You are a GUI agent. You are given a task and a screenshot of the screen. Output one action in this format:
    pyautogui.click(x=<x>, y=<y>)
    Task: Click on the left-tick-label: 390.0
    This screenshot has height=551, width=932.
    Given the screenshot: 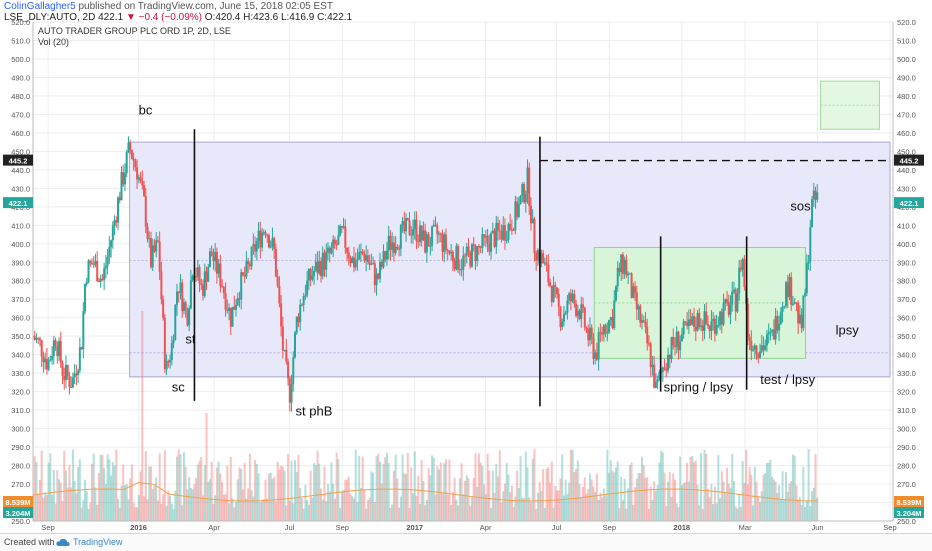 What is the action you would take?
    pyautogui.click(x=20, y=262)
    